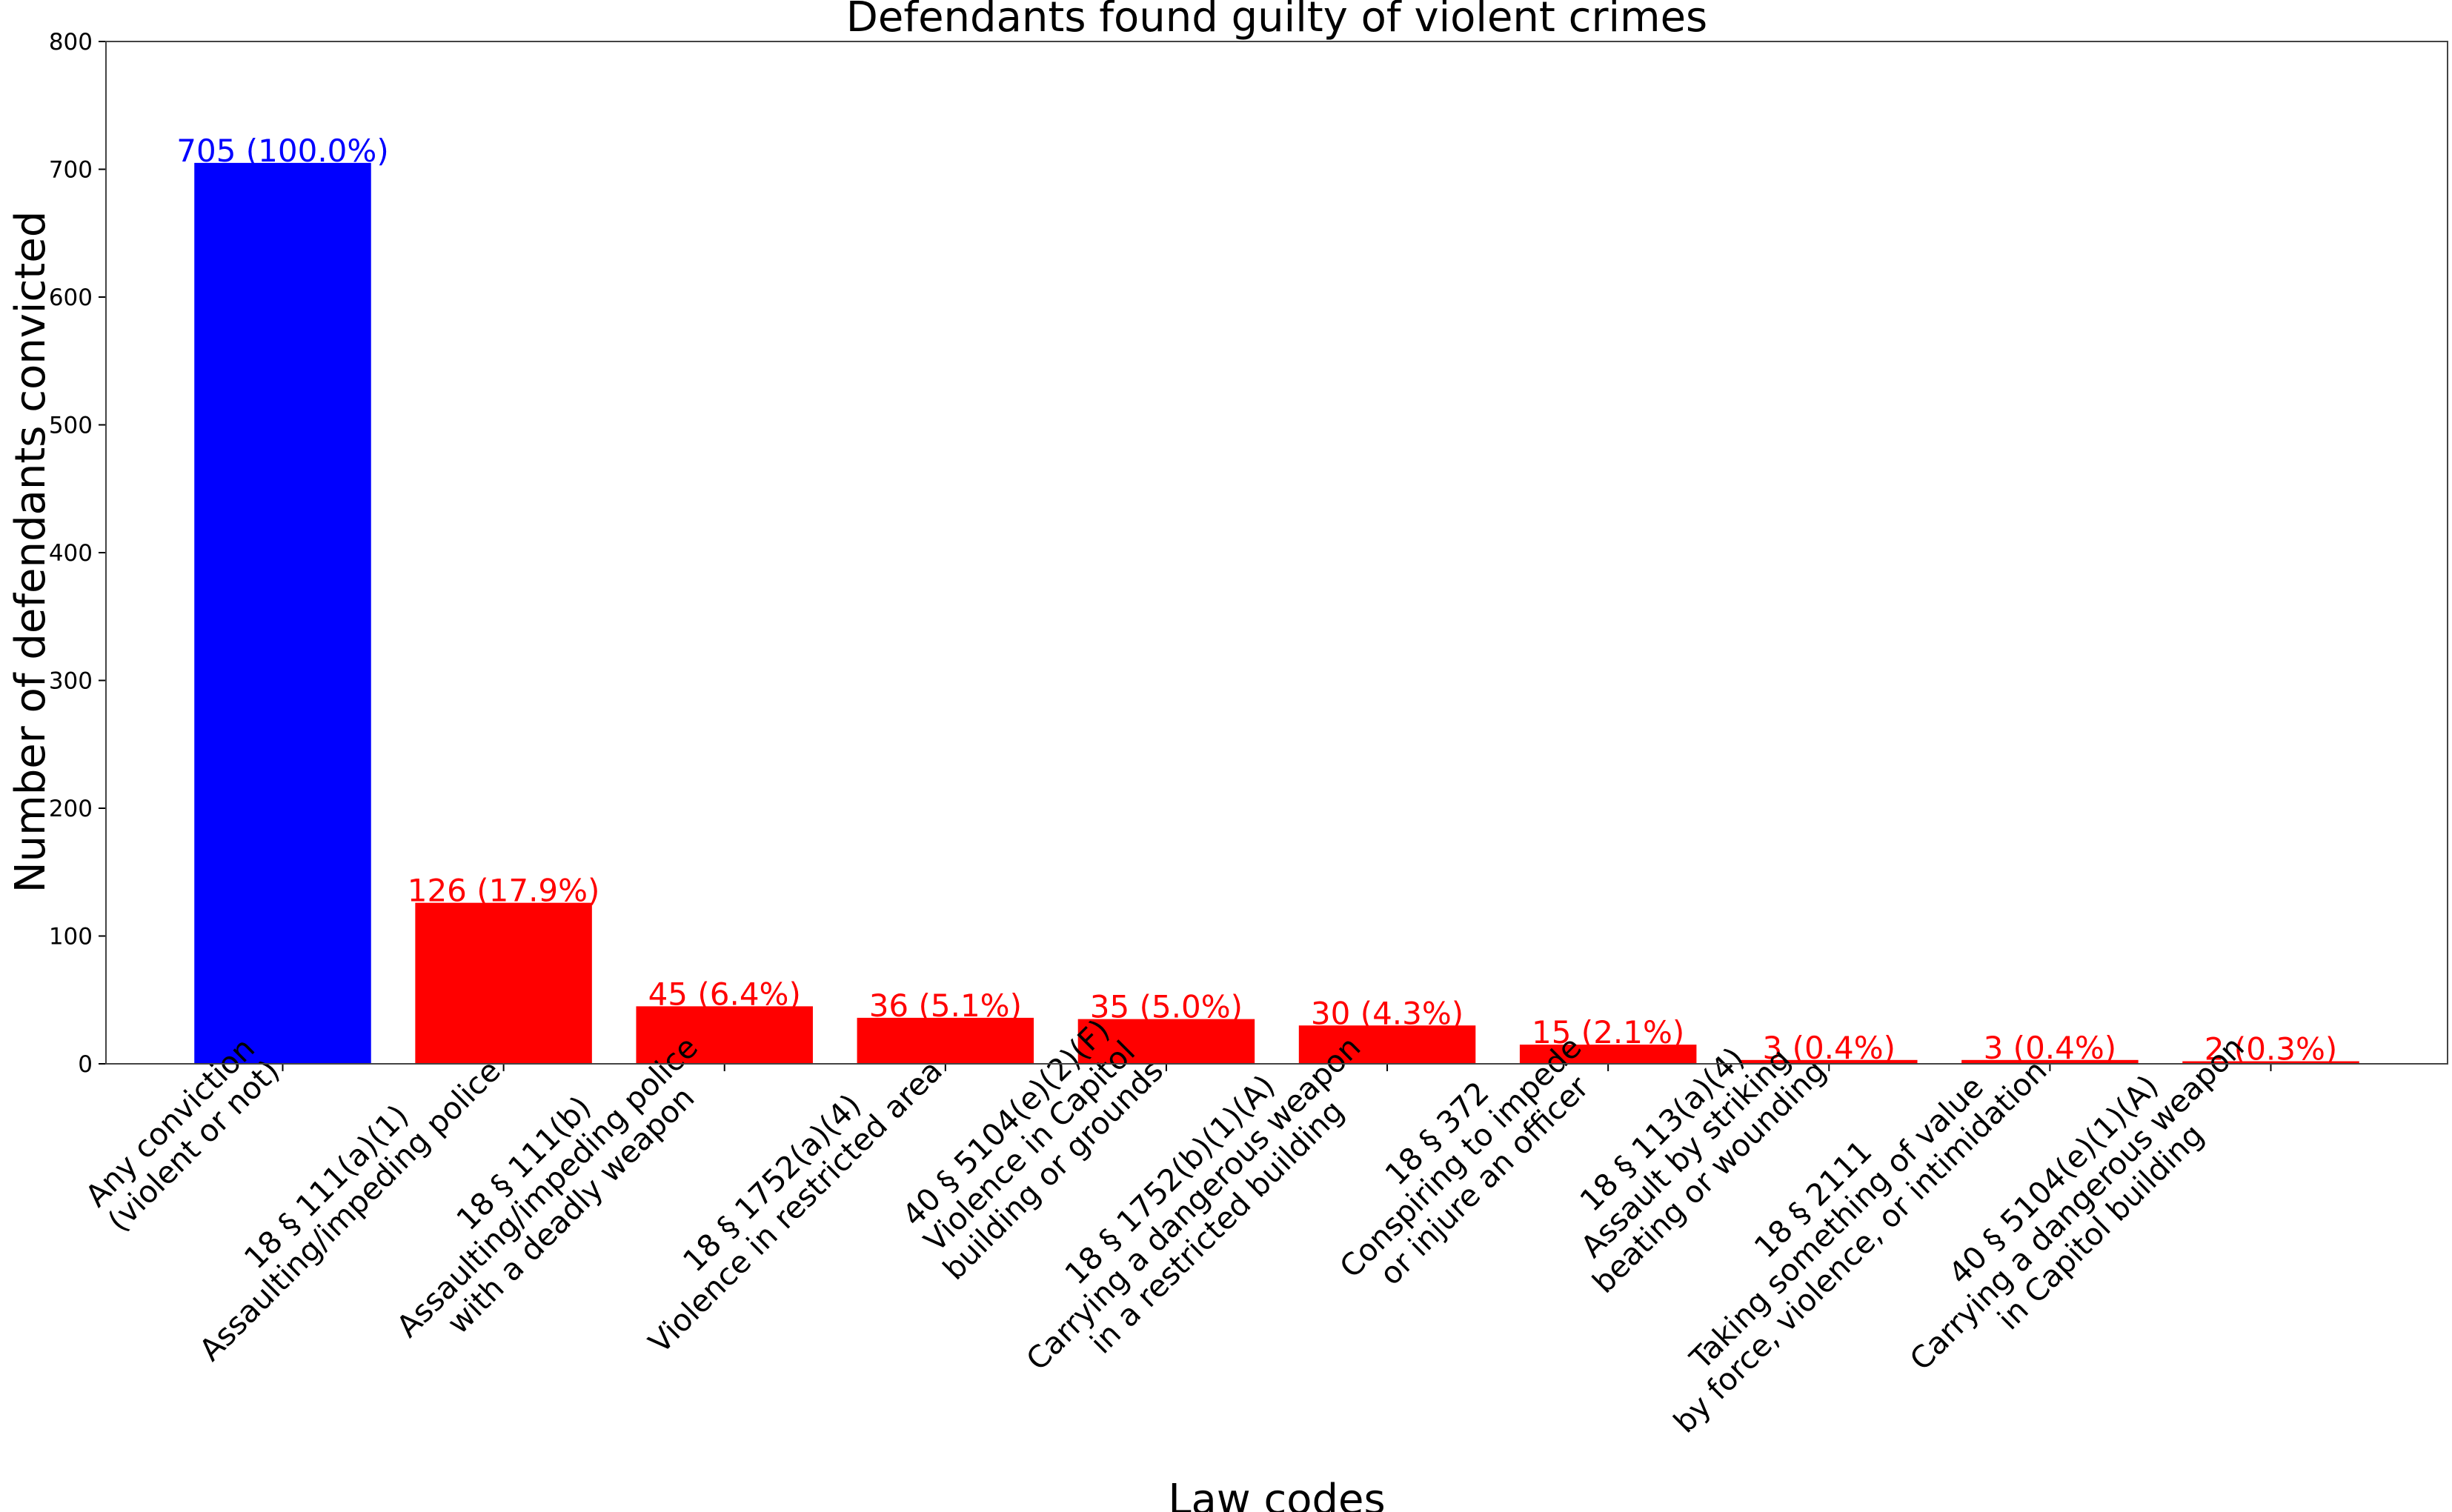 Image resolution: width=2452 pixels, height=1512 pixels. Describe the element at coordinates (71, 43) in the screenshot. I see `y-tick-label-8: 800` at that location.